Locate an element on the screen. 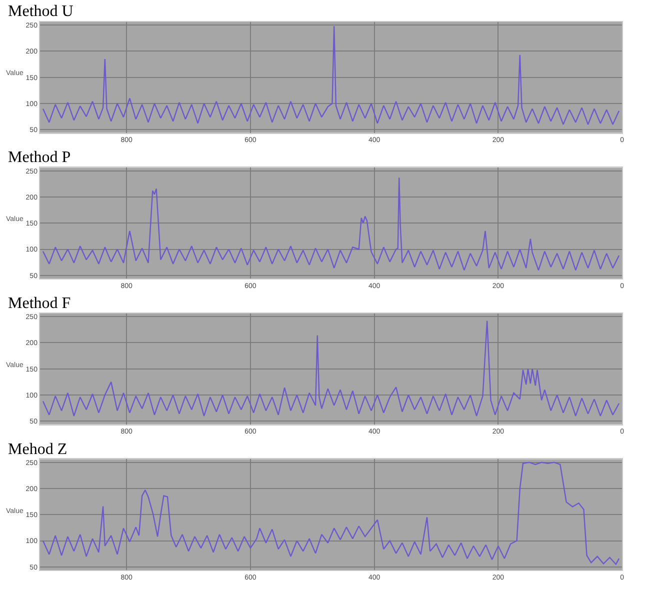  chart-title: Method U is located at coordinates (41, 11).